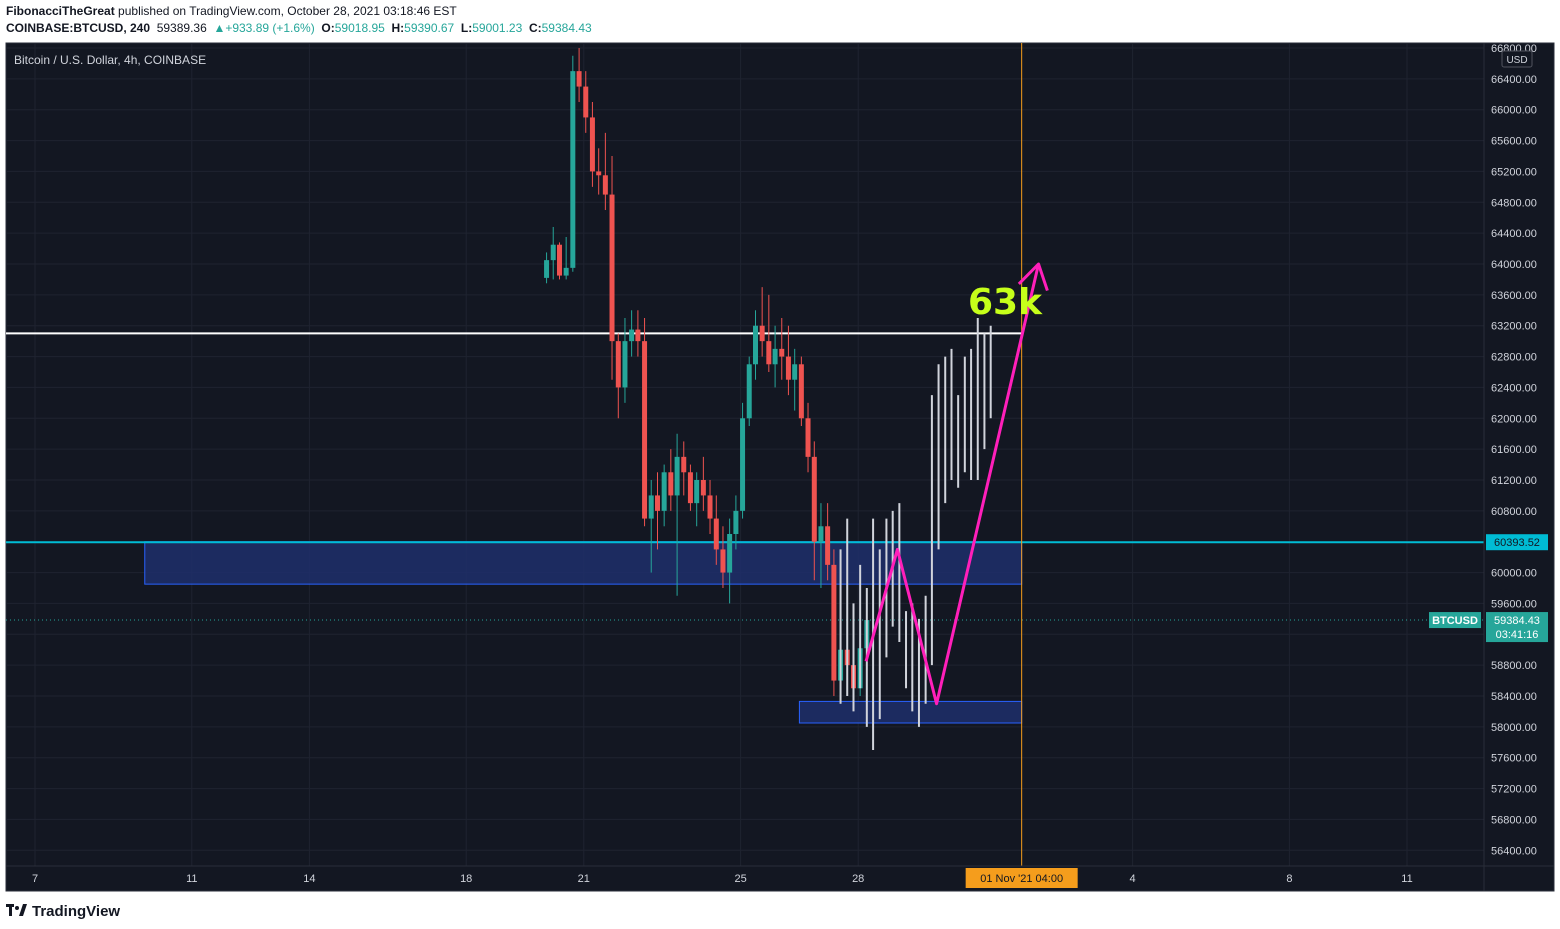 Image resolution: width=1560 pixels, height=929 pixels. Describe the element at coordinates (35, 879) in the screenshot. I see `x-tick-label: 7` at that location.